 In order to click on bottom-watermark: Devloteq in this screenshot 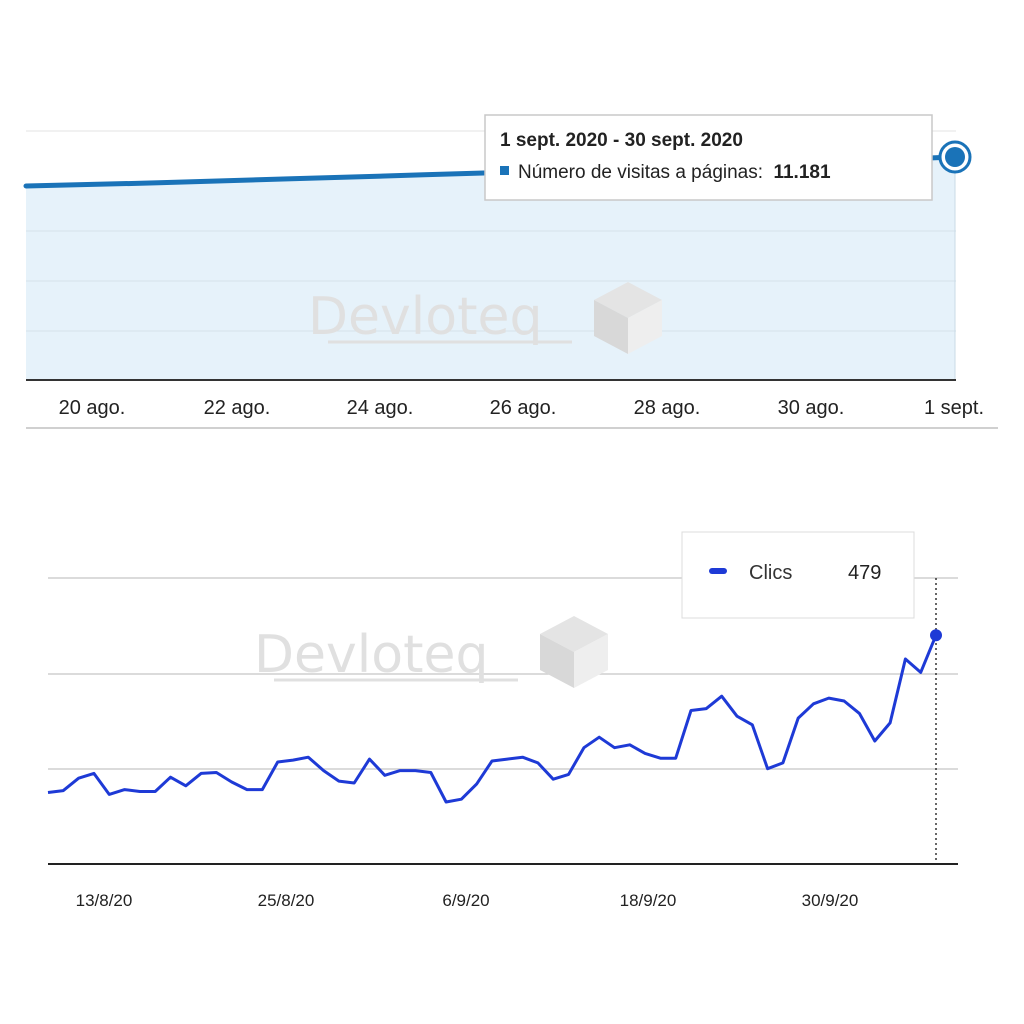, I will do `click(431, 652)`.